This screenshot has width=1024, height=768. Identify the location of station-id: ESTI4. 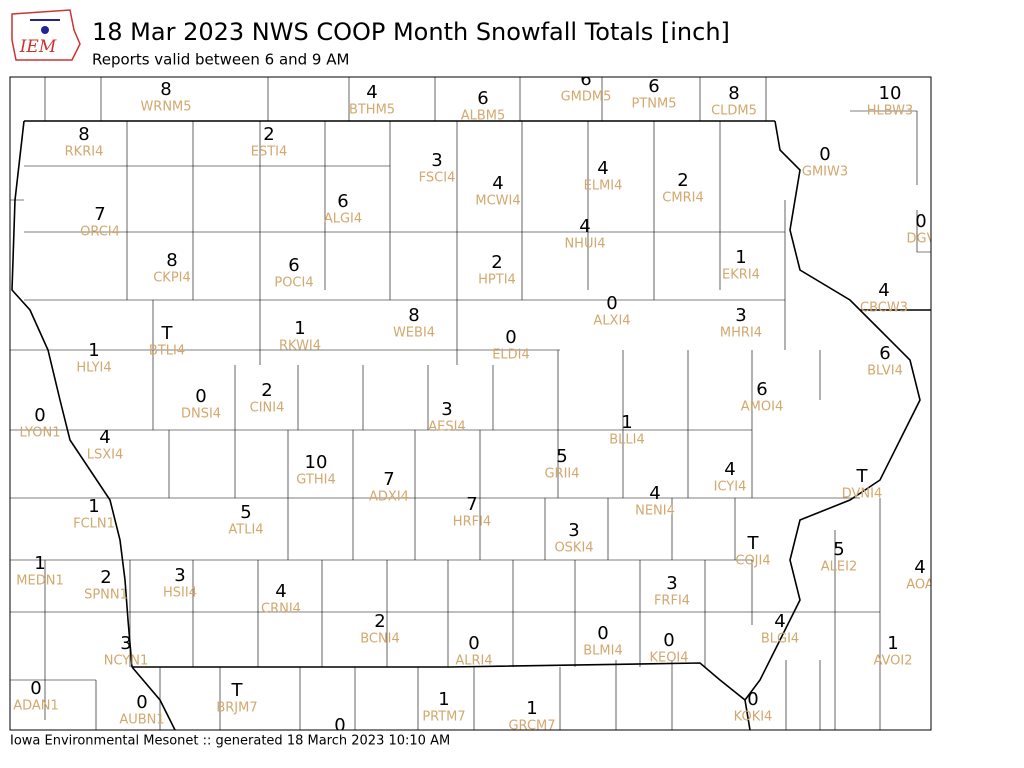
(269, 152).